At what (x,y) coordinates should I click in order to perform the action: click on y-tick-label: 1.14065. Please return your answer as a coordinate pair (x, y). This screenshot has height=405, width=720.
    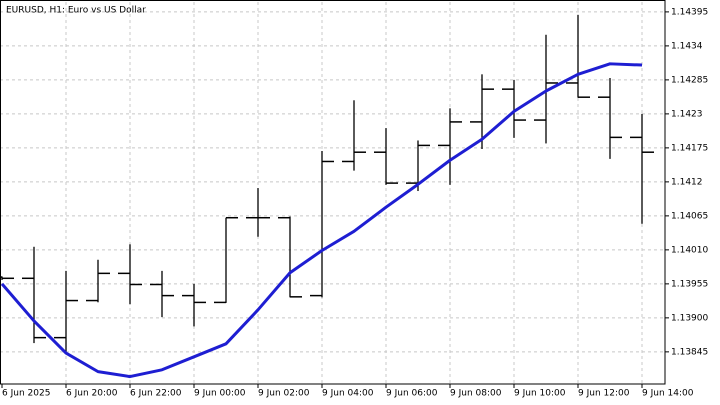
    Looking at the image, I should click on (689, 216).